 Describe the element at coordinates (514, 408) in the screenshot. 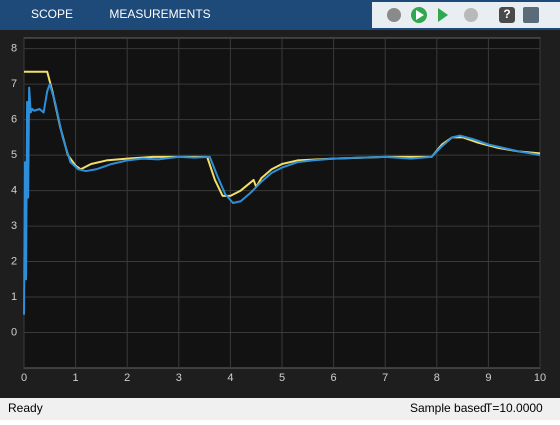

I see `status-time: T=10.0000` at that location.